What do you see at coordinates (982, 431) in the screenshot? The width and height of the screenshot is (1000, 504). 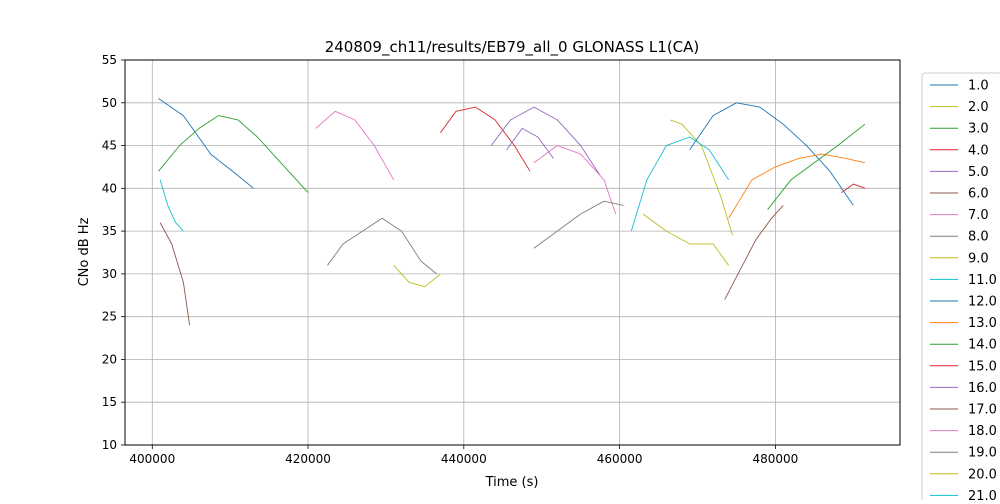 I see `legend-label: 18.0` at bounding box center [982, 431].